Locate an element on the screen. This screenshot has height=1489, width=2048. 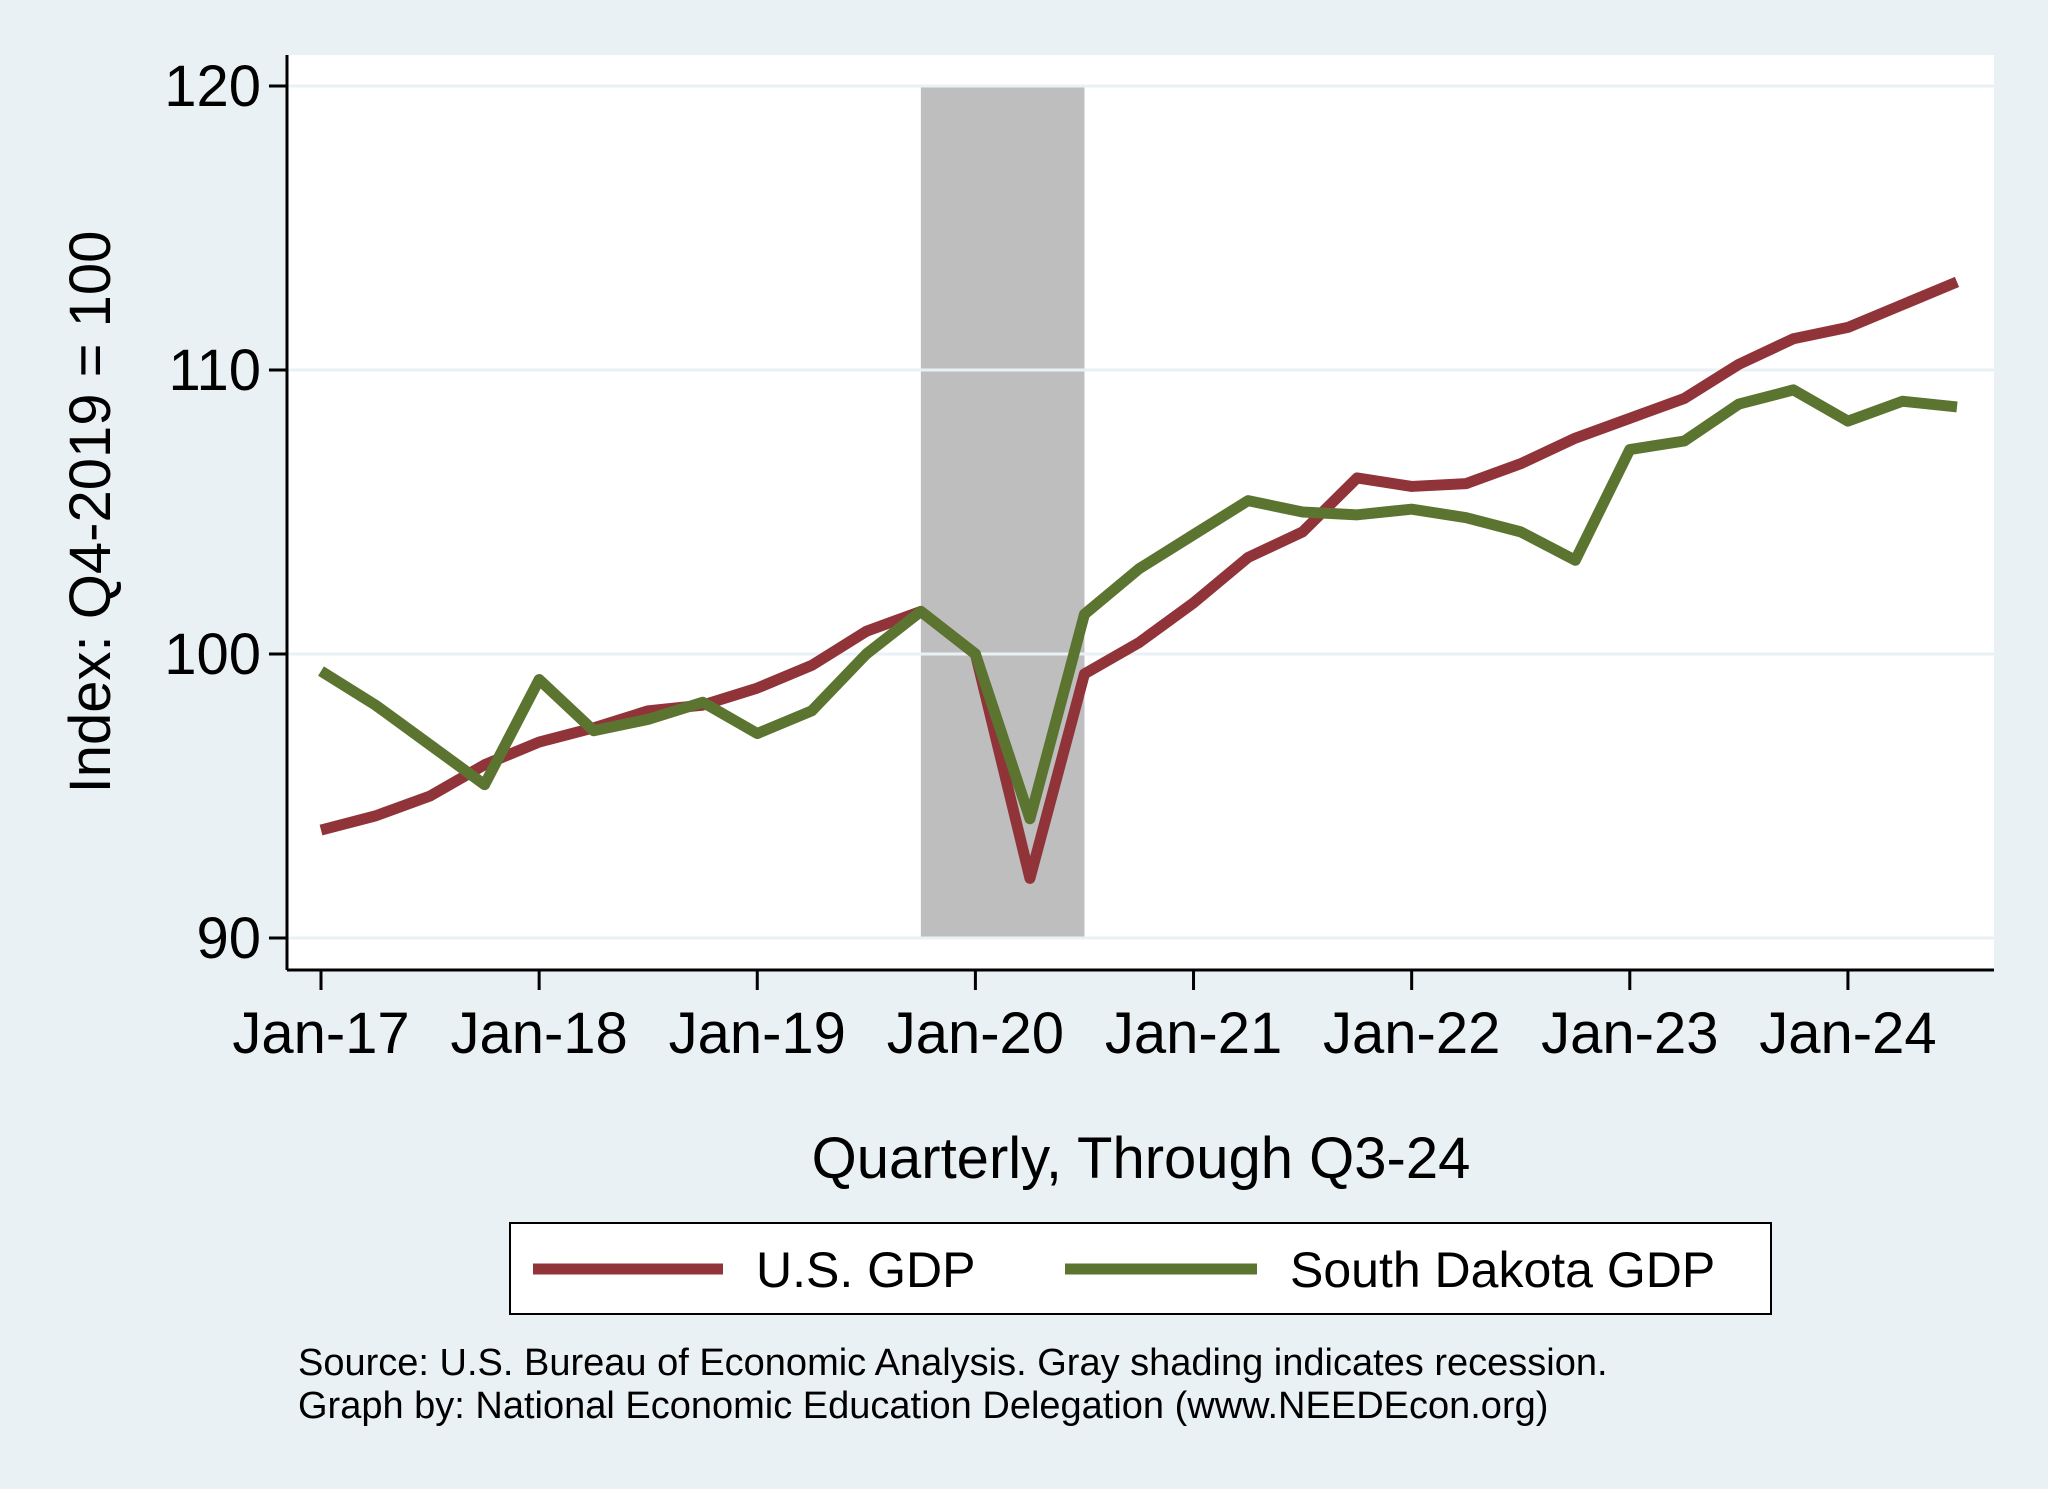
y-axis-ticks: 90 100 110 120 is located at coordinates (225, 512).